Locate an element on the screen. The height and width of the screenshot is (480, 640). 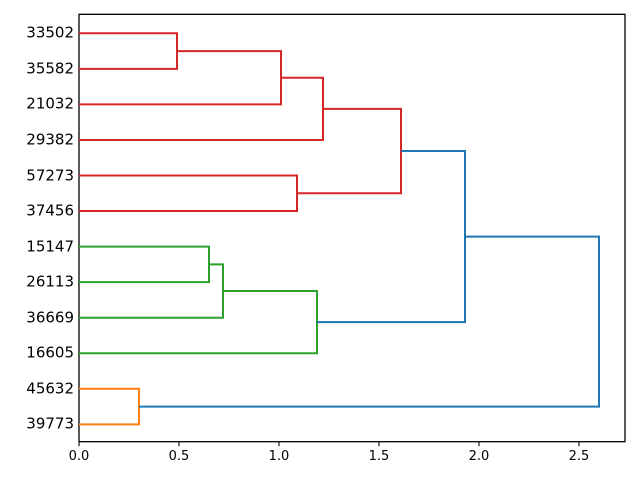
dendrogram-link-J is located at coordinates (391, 237).